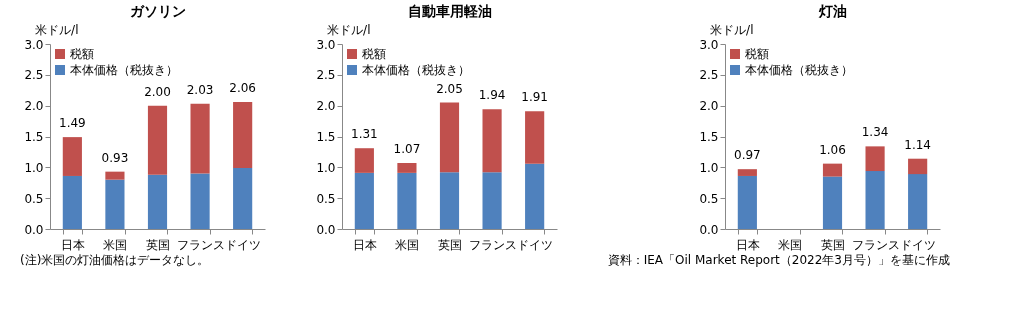 The width and height of the screenshot is (1024, 336). What do you see at coordinates (875, 132) in the screenshot?
I see `total-label: 1.34` at bounding box center [875, 132].